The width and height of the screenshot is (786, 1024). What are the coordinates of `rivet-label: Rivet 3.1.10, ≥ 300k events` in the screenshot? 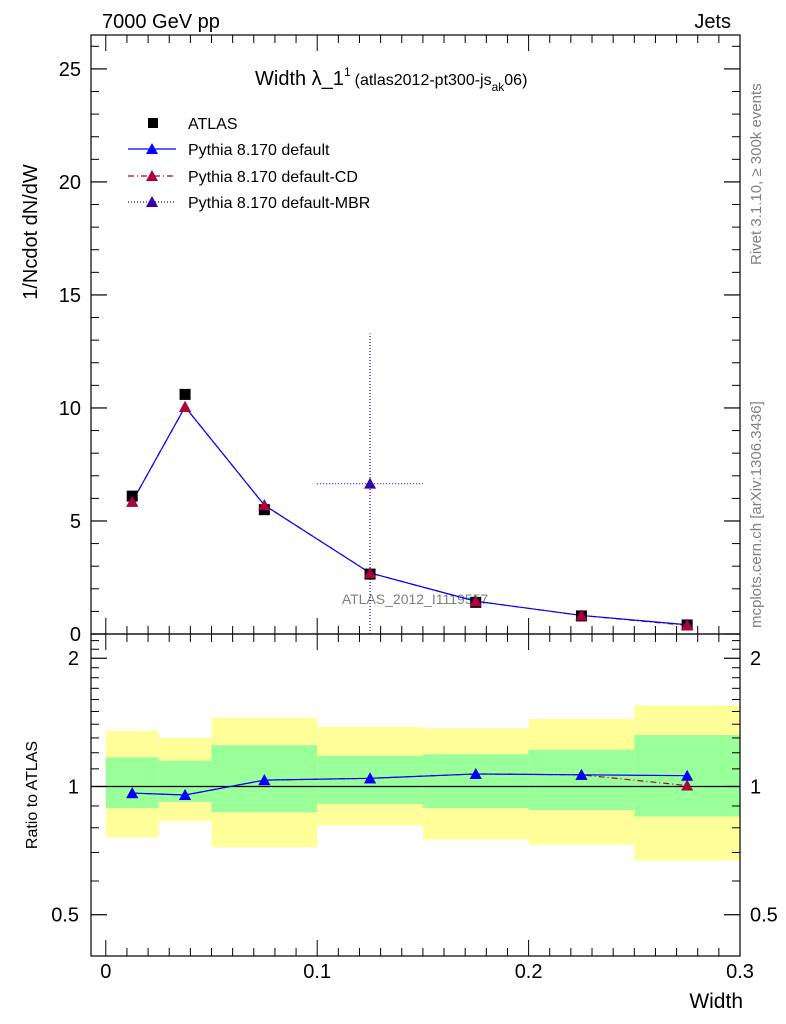 It's located at (756, 174).